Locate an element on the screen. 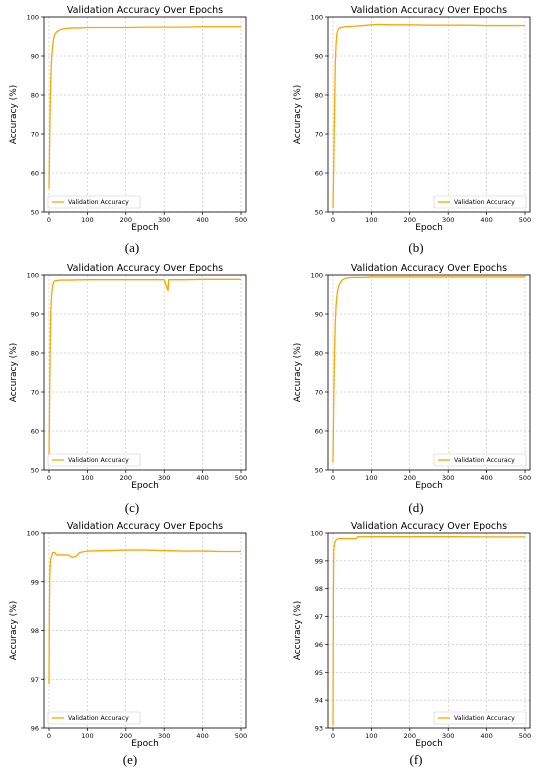  chart-0-ytick-label-1: 60 is located at coordinates (35, 174).